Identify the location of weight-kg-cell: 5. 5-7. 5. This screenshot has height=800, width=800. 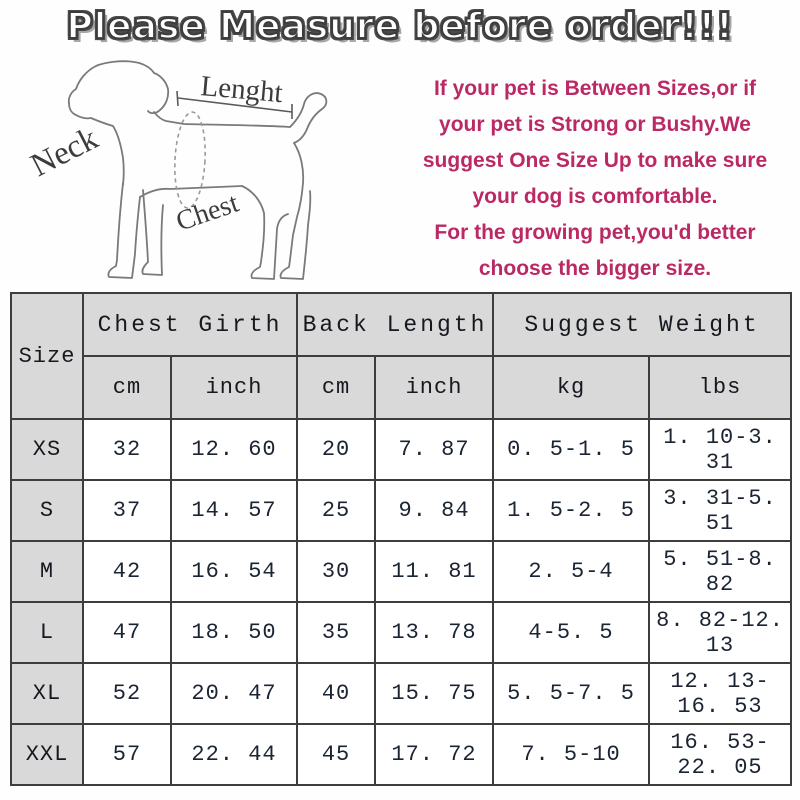
(571, 693).